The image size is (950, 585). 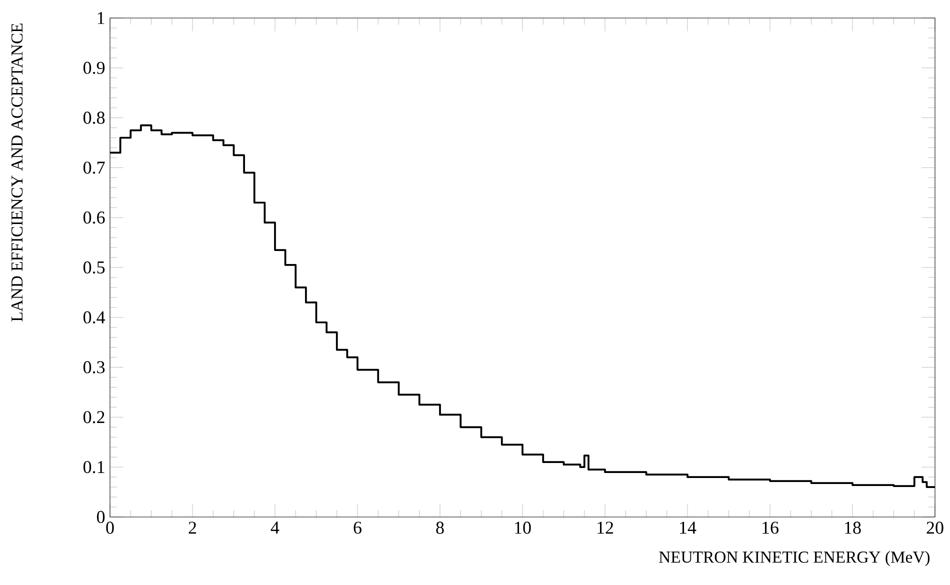 I want to click on x-tick-label: 10, so click(x=523, y=528).